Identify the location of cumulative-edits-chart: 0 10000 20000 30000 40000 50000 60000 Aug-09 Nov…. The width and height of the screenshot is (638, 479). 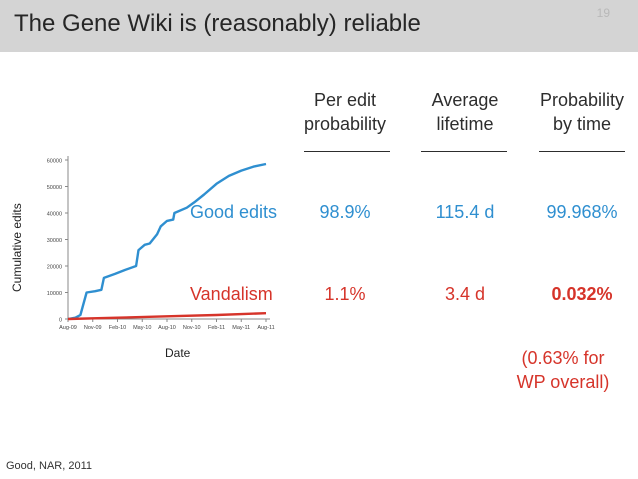
(161, 243).